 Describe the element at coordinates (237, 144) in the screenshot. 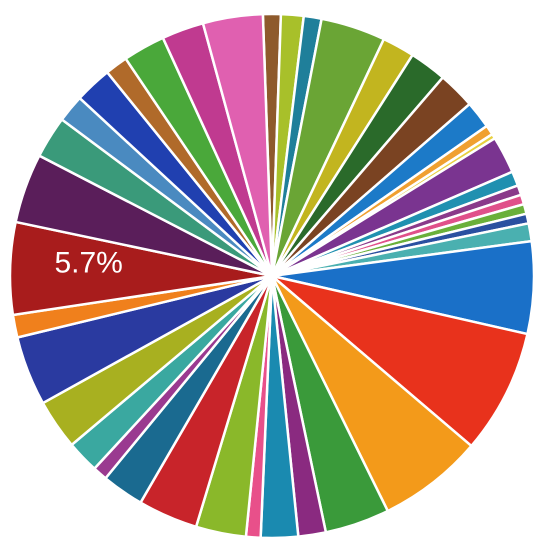

I see `pie-slice` at that location.